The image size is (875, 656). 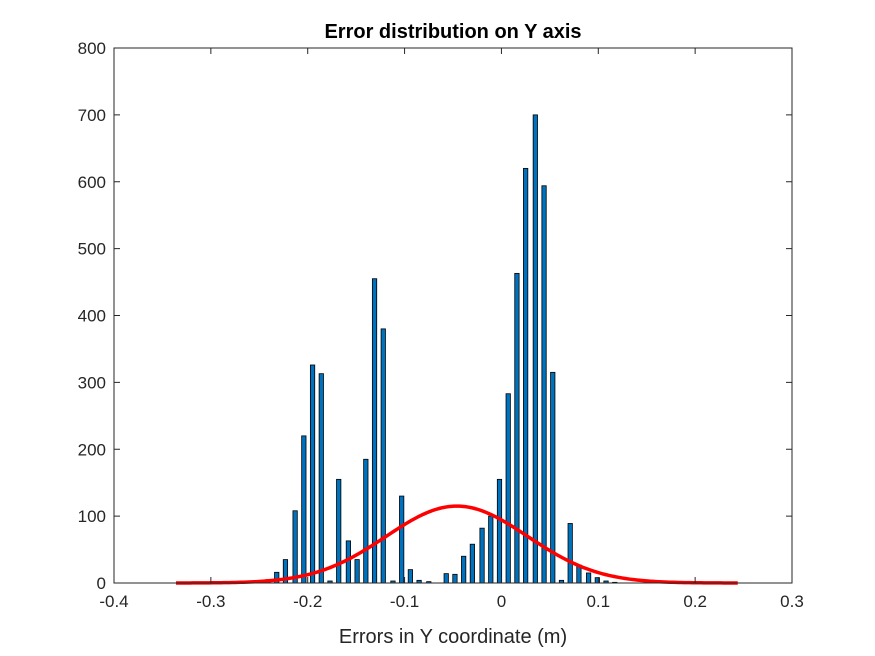 What do you see at coordinates (695, 601) in the screenshot?
I see `x-tick-label: 0.2` at bounding box center [695, 601].